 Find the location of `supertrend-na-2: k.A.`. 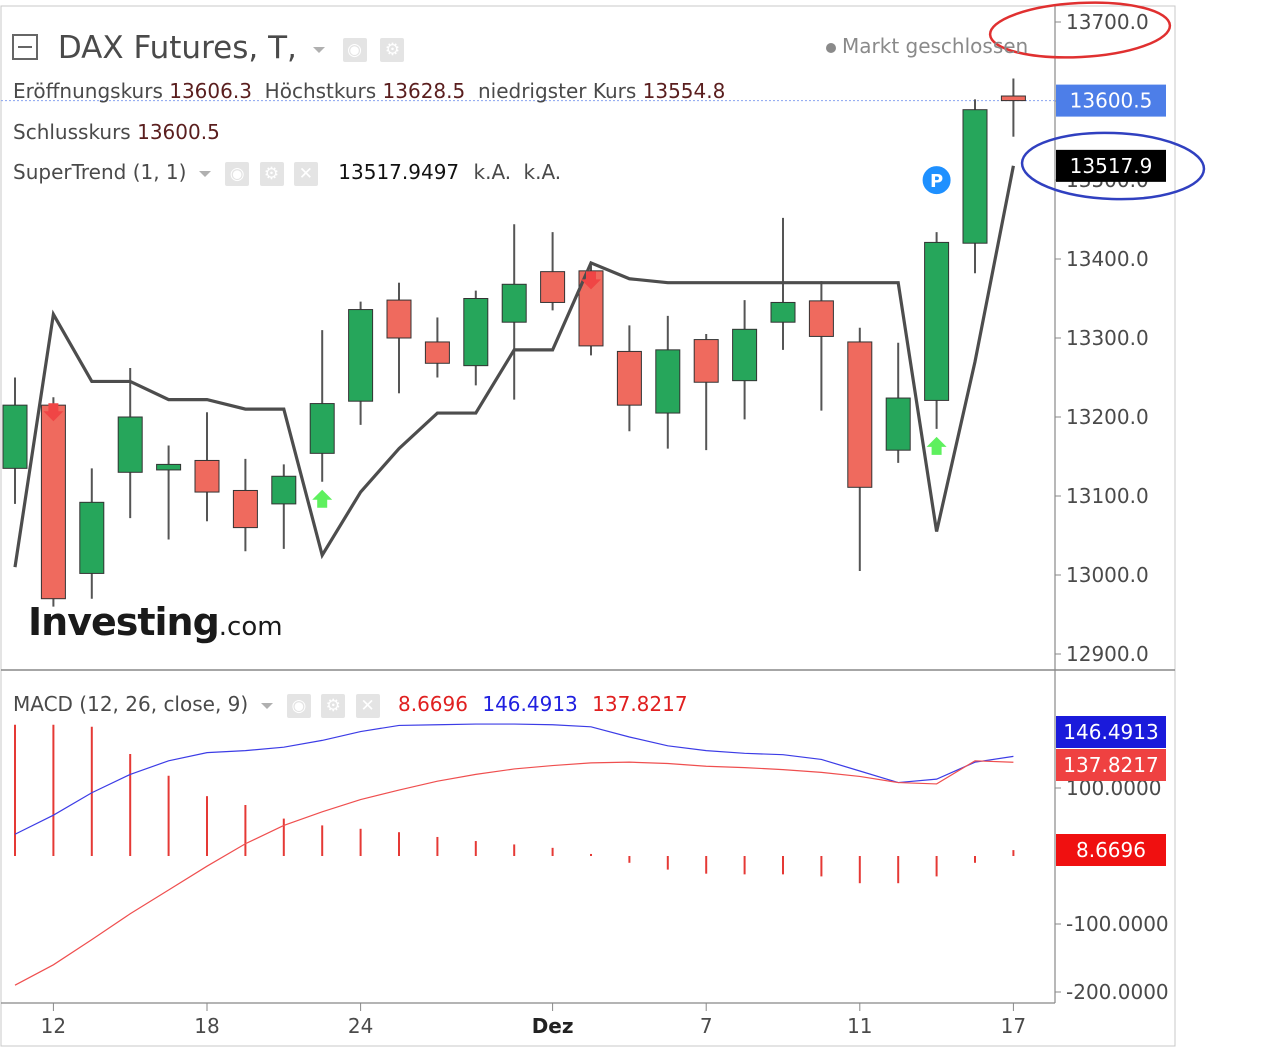

supertrend-na-2: k.A. is located at coordinates (542, 172).